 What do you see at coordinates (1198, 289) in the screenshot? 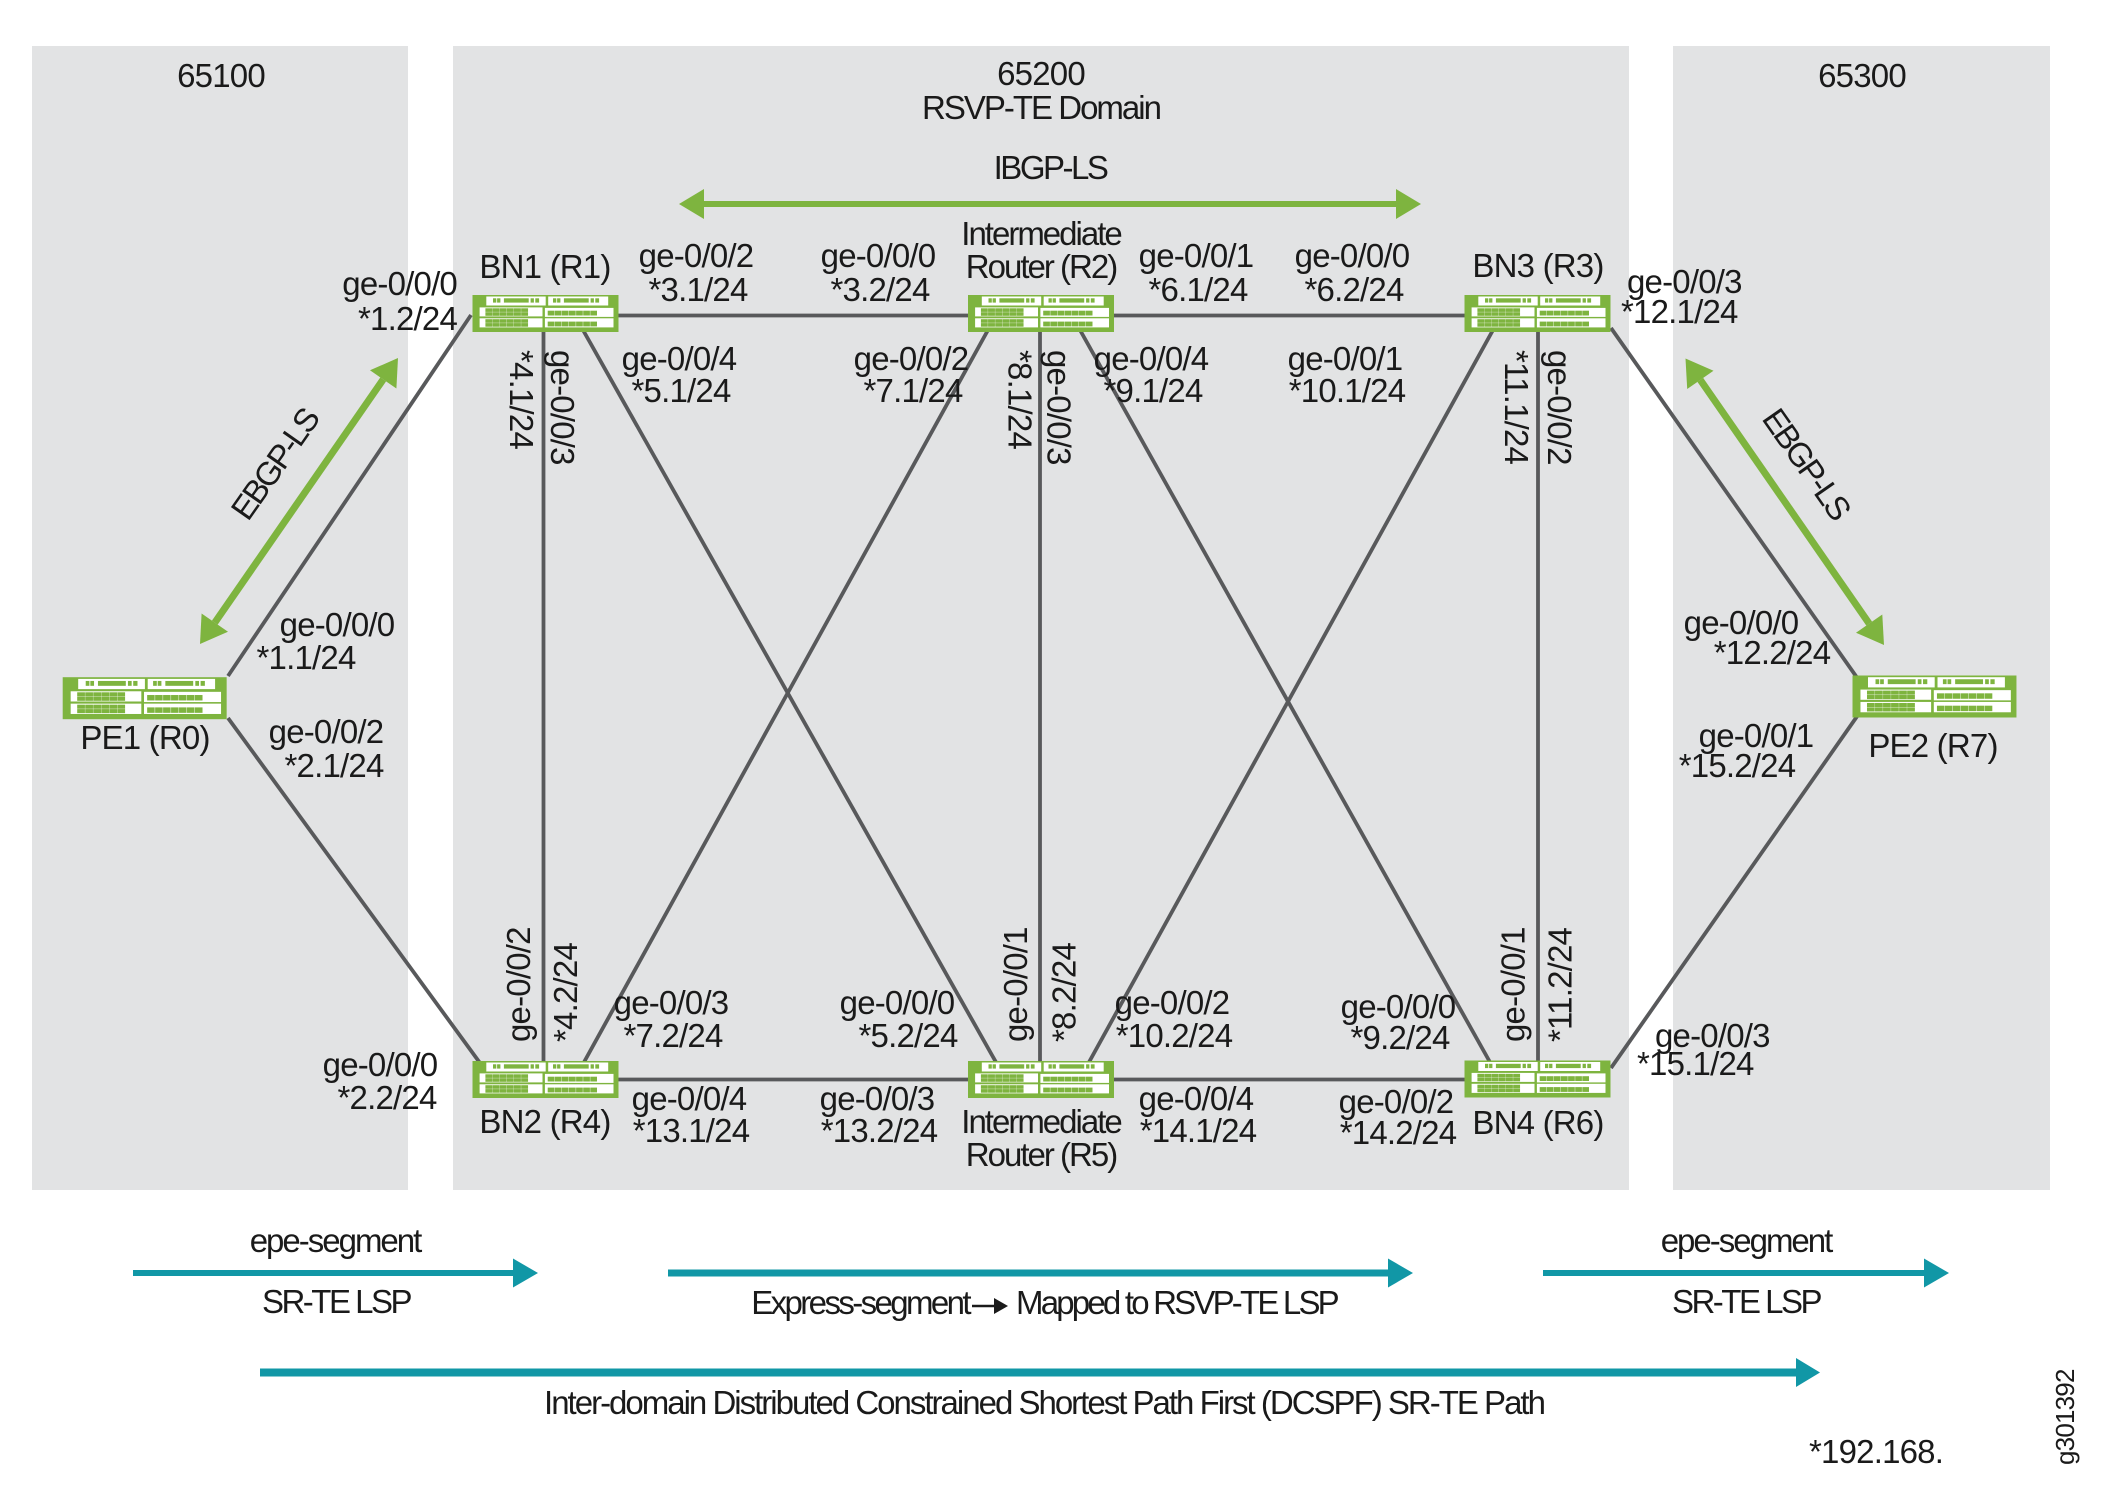
I see `svg-text: *6.1/24` at bounding box center [1198, 289].